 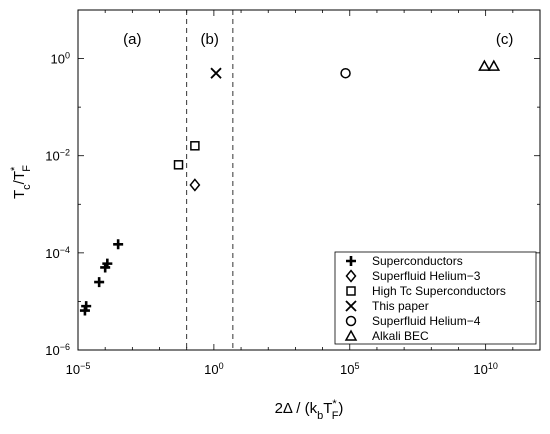 I want to click on legend-entry-label: This paper, so click(x=400, y=306).